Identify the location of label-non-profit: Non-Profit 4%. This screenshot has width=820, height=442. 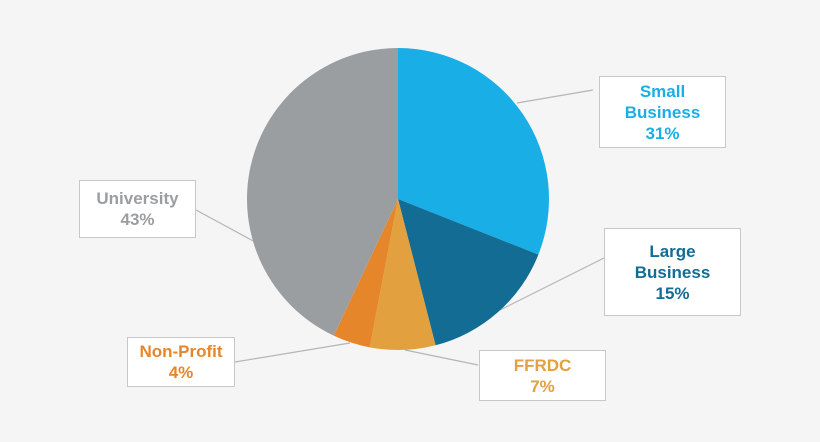
(181, 362).